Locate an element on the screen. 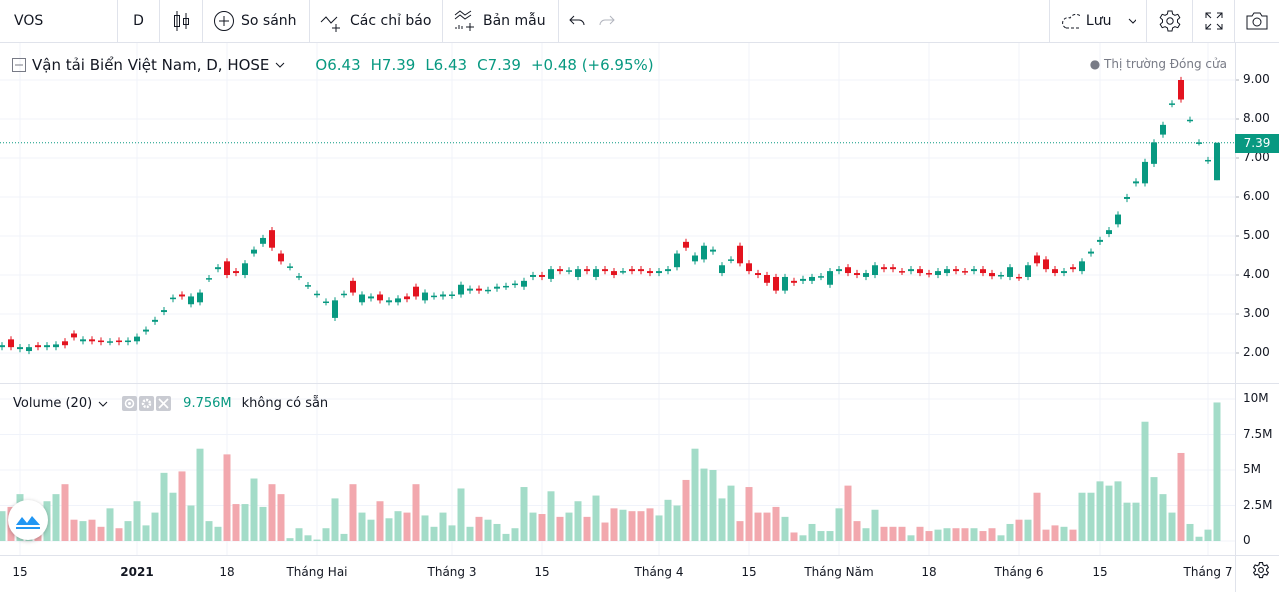 This screenshot has width=1279, height=592. close-value: C7.39 is located at coordinates (499, 65).